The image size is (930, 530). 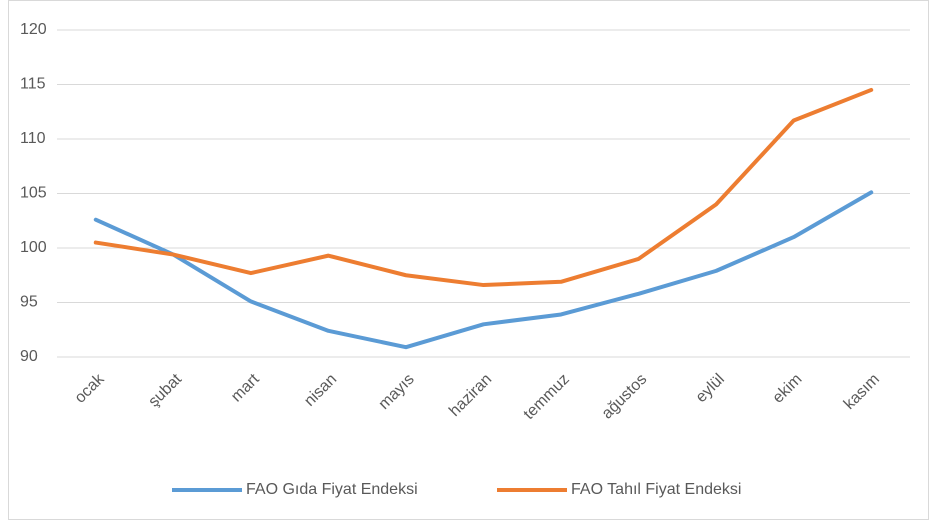 I want to click on y-tick-label: 95, so click(x=29, y=302).